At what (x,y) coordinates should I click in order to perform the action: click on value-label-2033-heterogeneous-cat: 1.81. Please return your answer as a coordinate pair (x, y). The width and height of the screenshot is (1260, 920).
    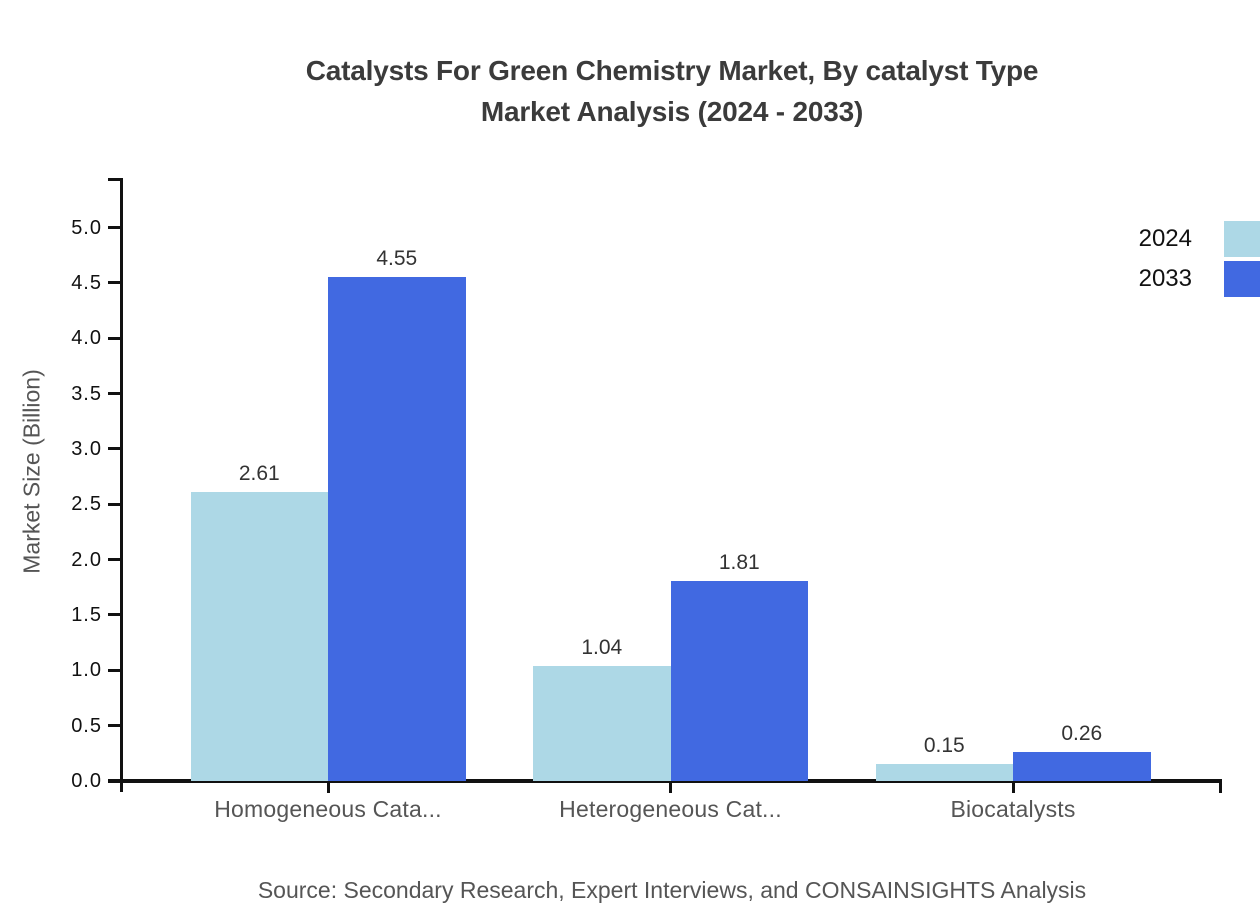
    Looking at the image, I should click on (739, 562).